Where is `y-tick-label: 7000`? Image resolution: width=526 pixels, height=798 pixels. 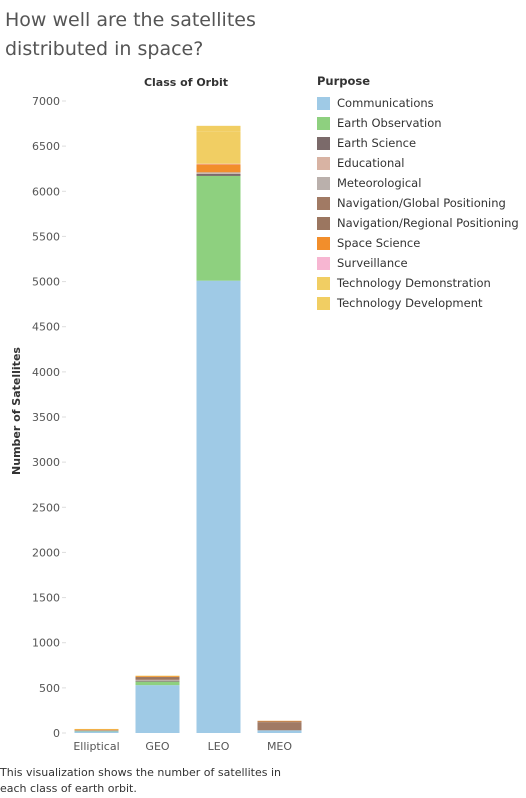 y-tick-label: 7000 is located at coordinates (46, 101).